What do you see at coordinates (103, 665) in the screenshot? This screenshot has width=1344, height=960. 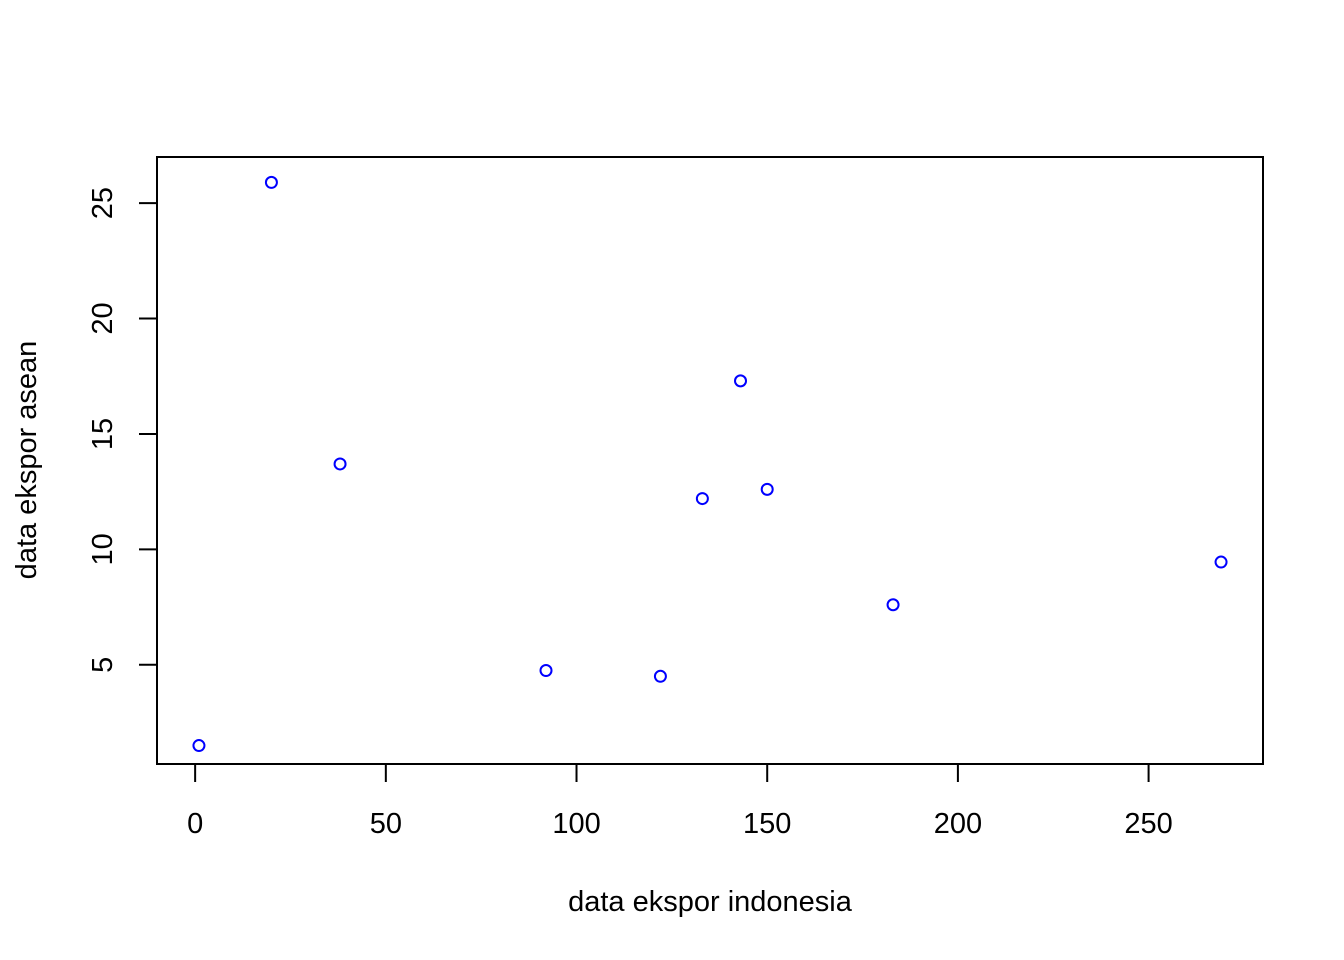 I see `y-tick-label: 5` at bounding box center [103, 665].